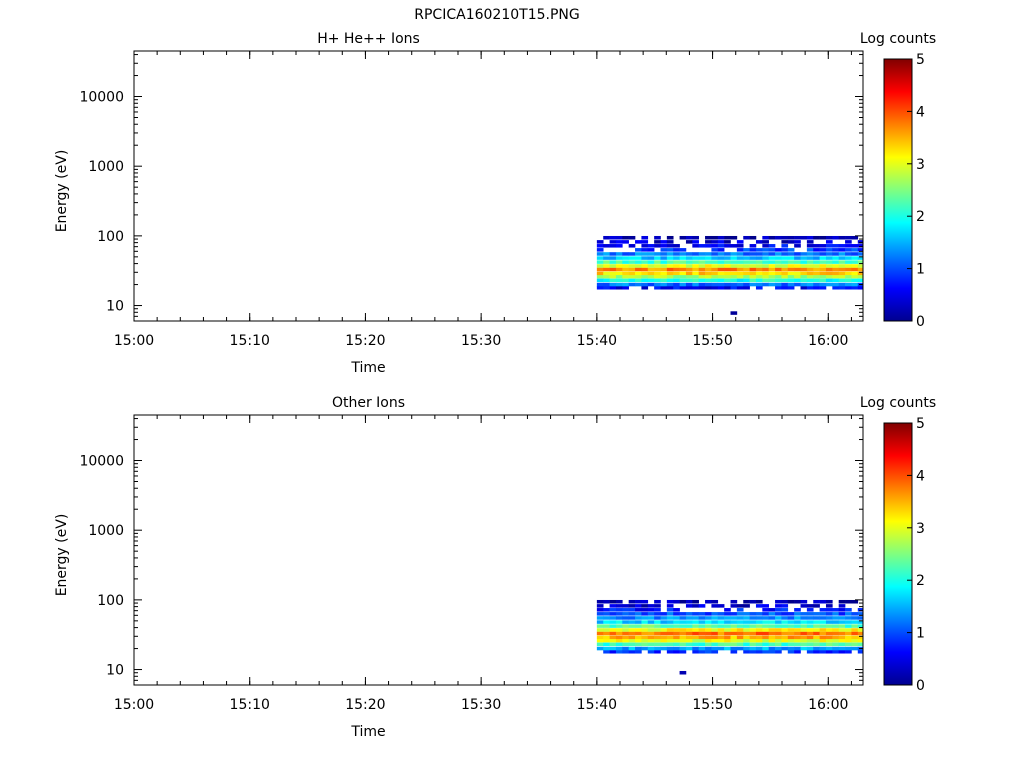 This screenshot has width=1024, height=768. What do you see at coordinates (368, 39) in the screenshot?
I see `panel-title: H+ He++ Ions` at bounding box center [368, 39].